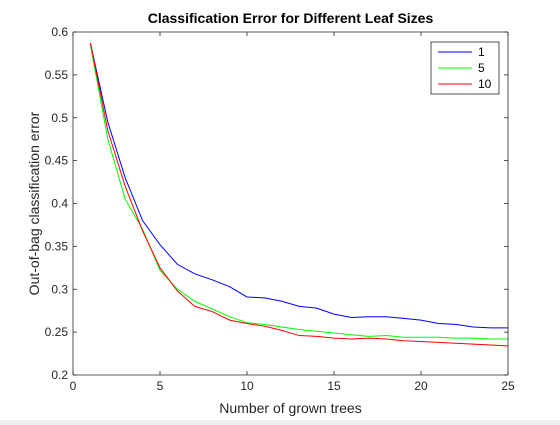 The image size is (560, 425). Describe the element at coordinates (73, 386) in the screenshot. I see `x-tick-label: 0` at that location.